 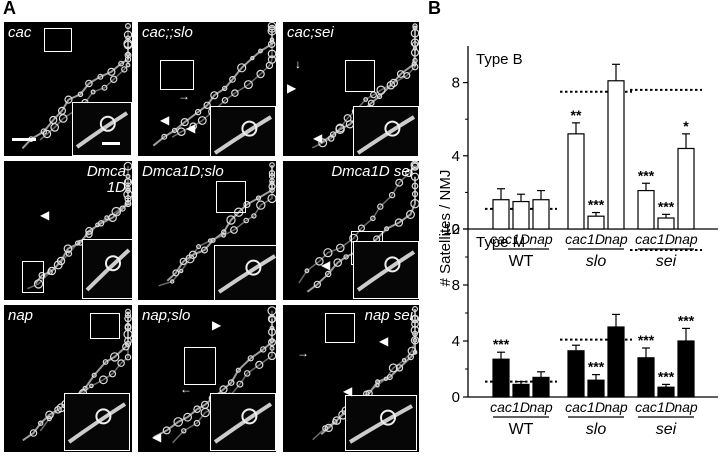 I want to click on arrowhead-marker-icon: ←, so click(x=186, y=389).